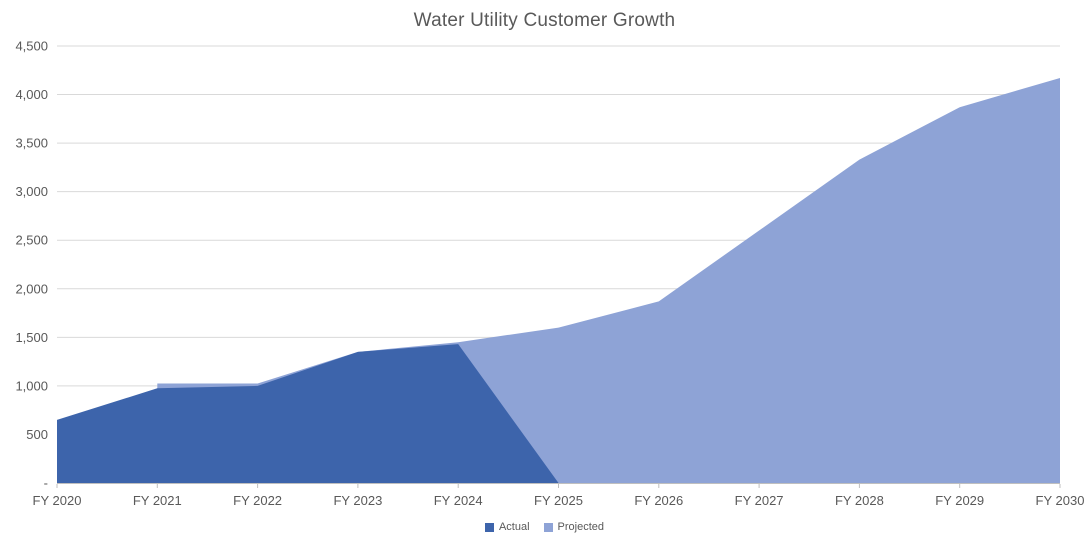 This screenshot has height=546, width=1089. What do you see at coordinates (157, 500) in the screenshot?
I see `x-axis-label: FY 2021` at bounding box center [157, 500].